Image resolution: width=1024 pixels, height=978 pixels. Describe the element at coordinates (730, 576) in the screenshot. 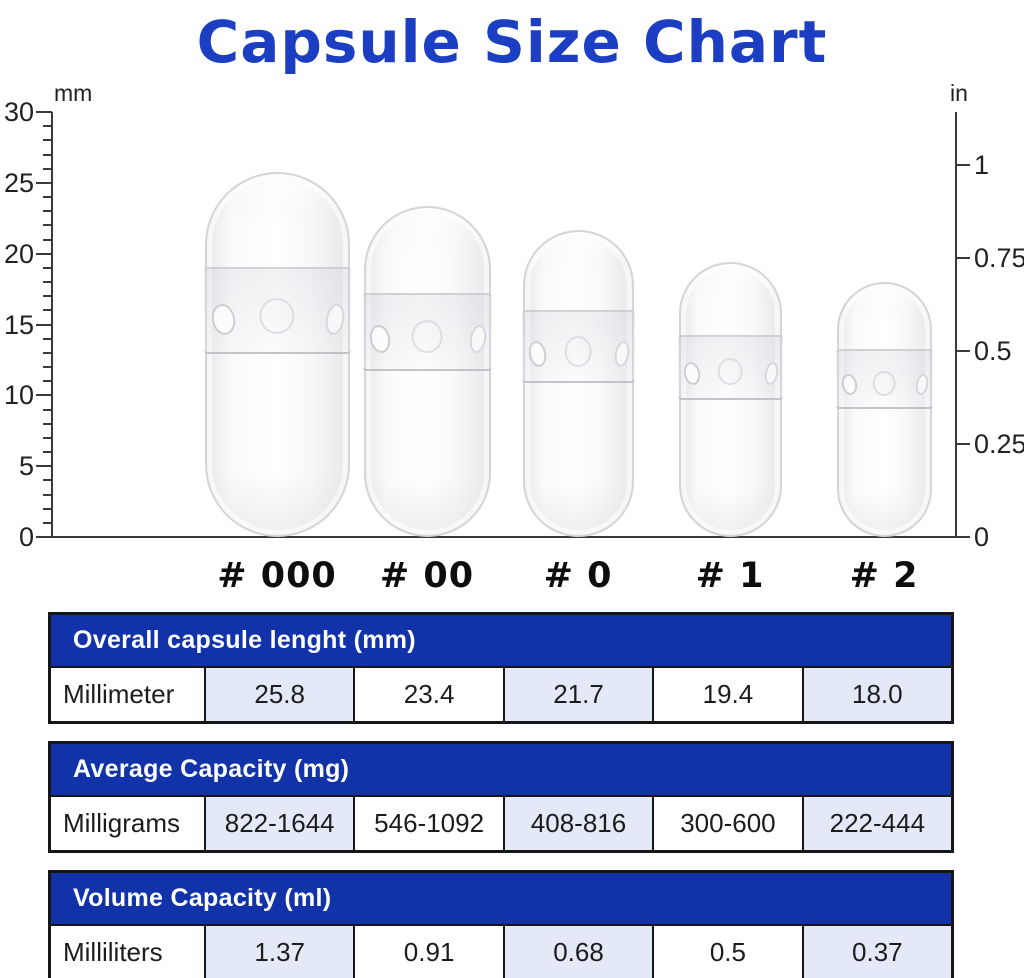

I see `capsule-size-label: # 1` at that location.